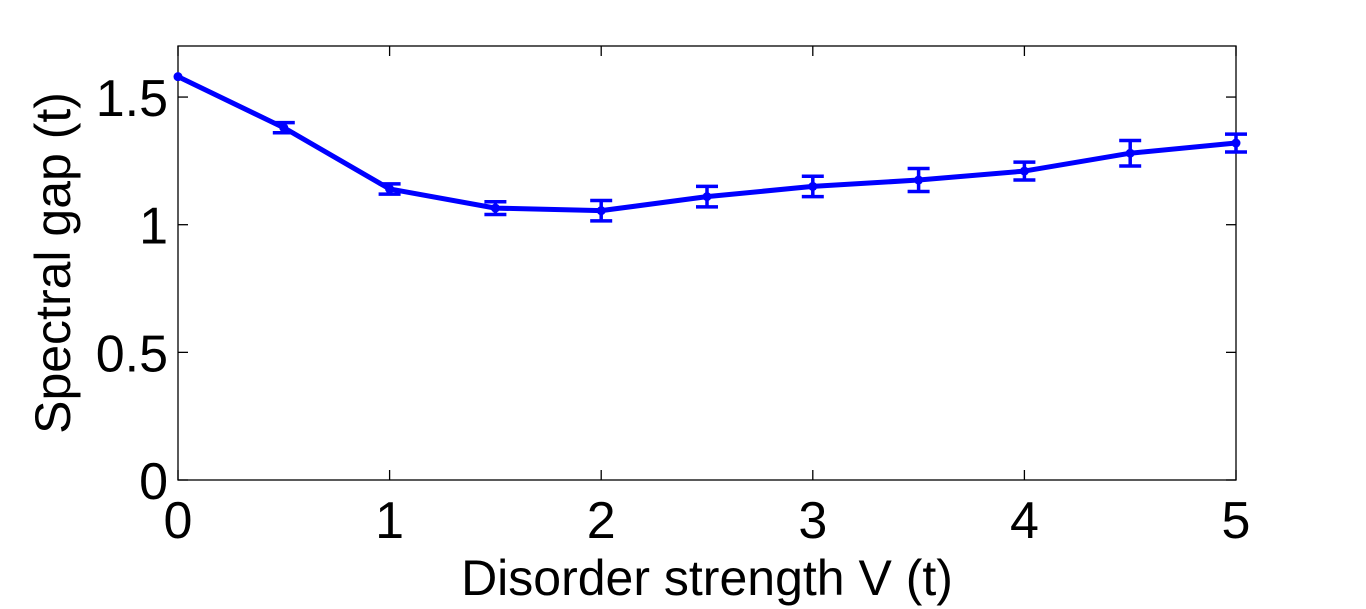 Image resolution: width=1366 pixels, height=609 pixels. What do you see at coordinates (53, 263) in the screenshot?
I see `y-axis-label: Spectral gap (t)` at bounding box center [53, 263].